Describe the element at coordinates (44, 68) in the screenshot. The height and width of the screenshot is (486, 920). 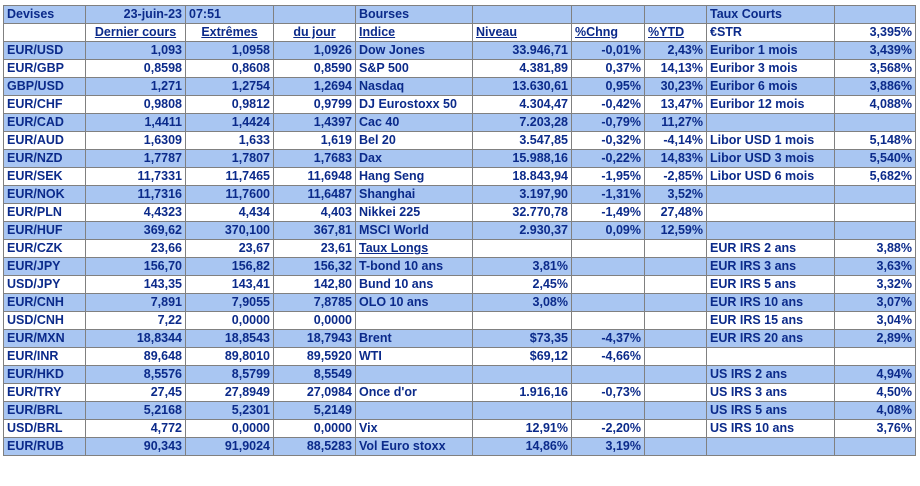
I see `fx-pair: EUR/GBP` at that location.